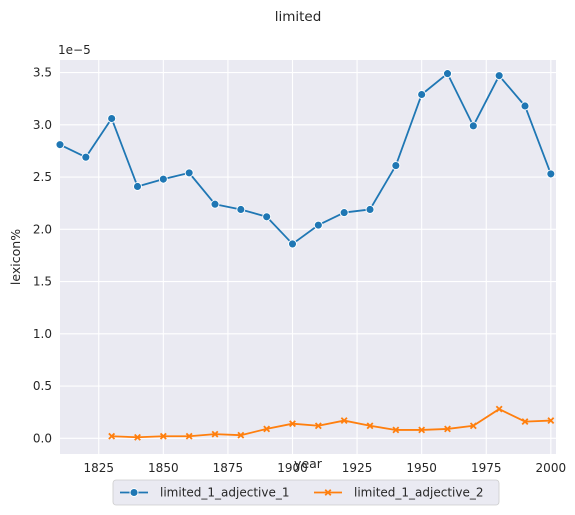 This screenshot has height=515, width=575. Describe the element at coordinates (292, 468) in the screenshot. I see `x-tick-label: 1900` at that location.